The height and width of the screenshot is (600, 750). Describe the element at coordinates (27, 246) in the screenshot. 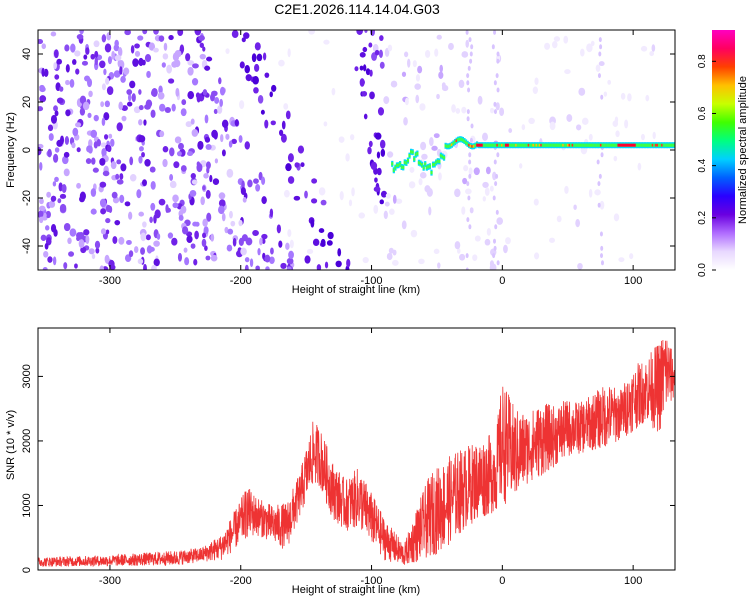

I see `spectrogram-y-tick-label: -40` at that location.